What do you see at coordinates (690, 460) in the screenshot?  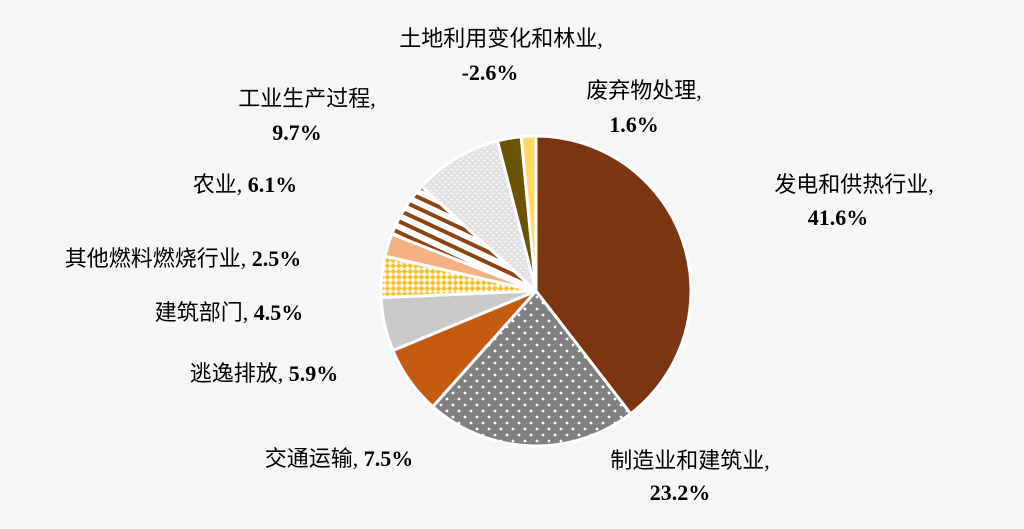 I see `label-manufacturing-name: 制造业和建筑业,` at bounding box center [690, 460].